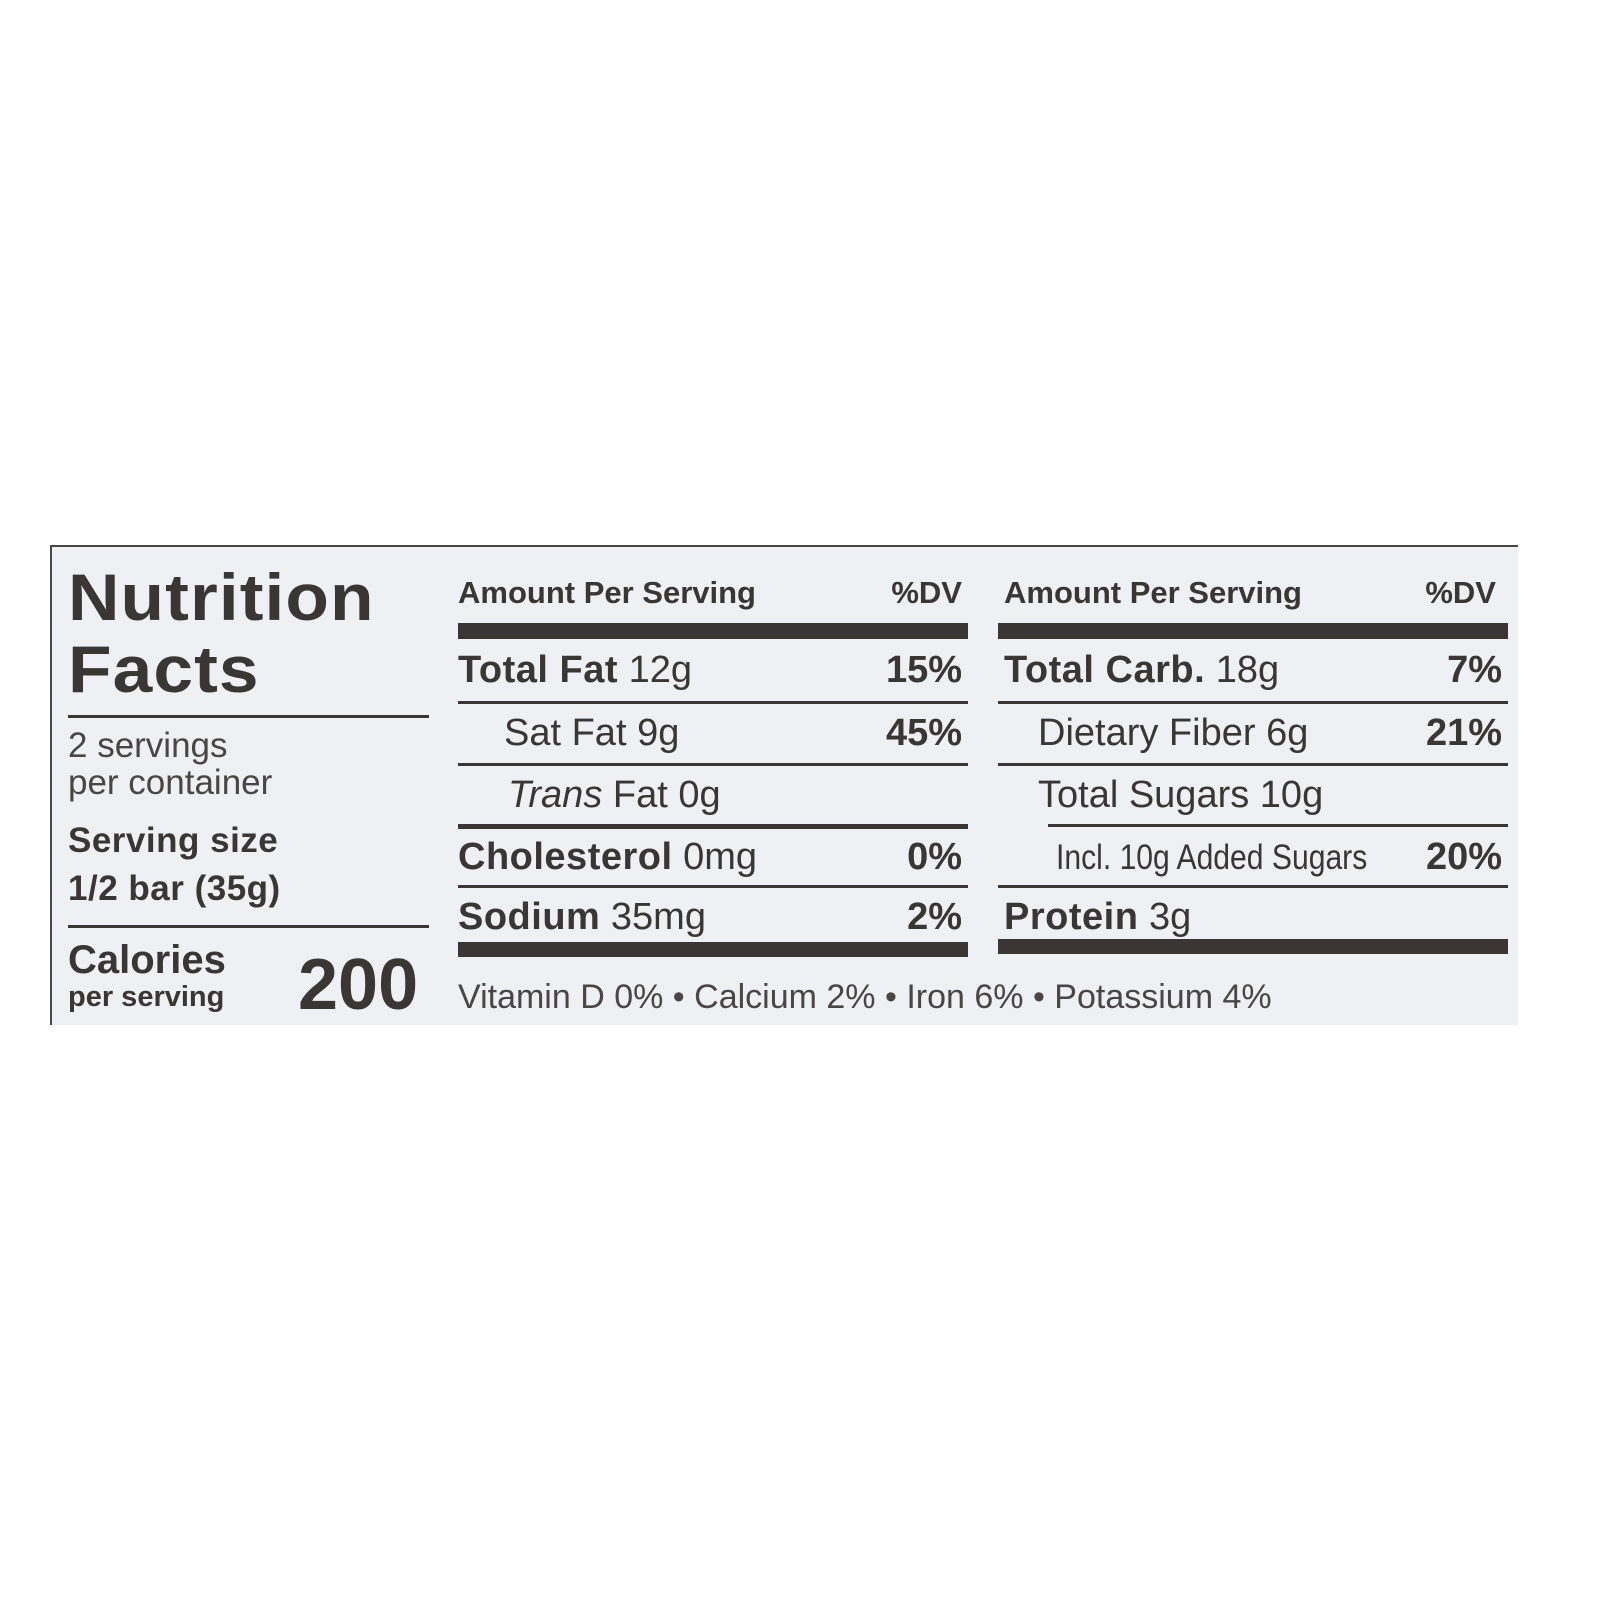 The image size is (1600, 1600). I want to click on nutrient-amount: 10g, so click(1291, 795).